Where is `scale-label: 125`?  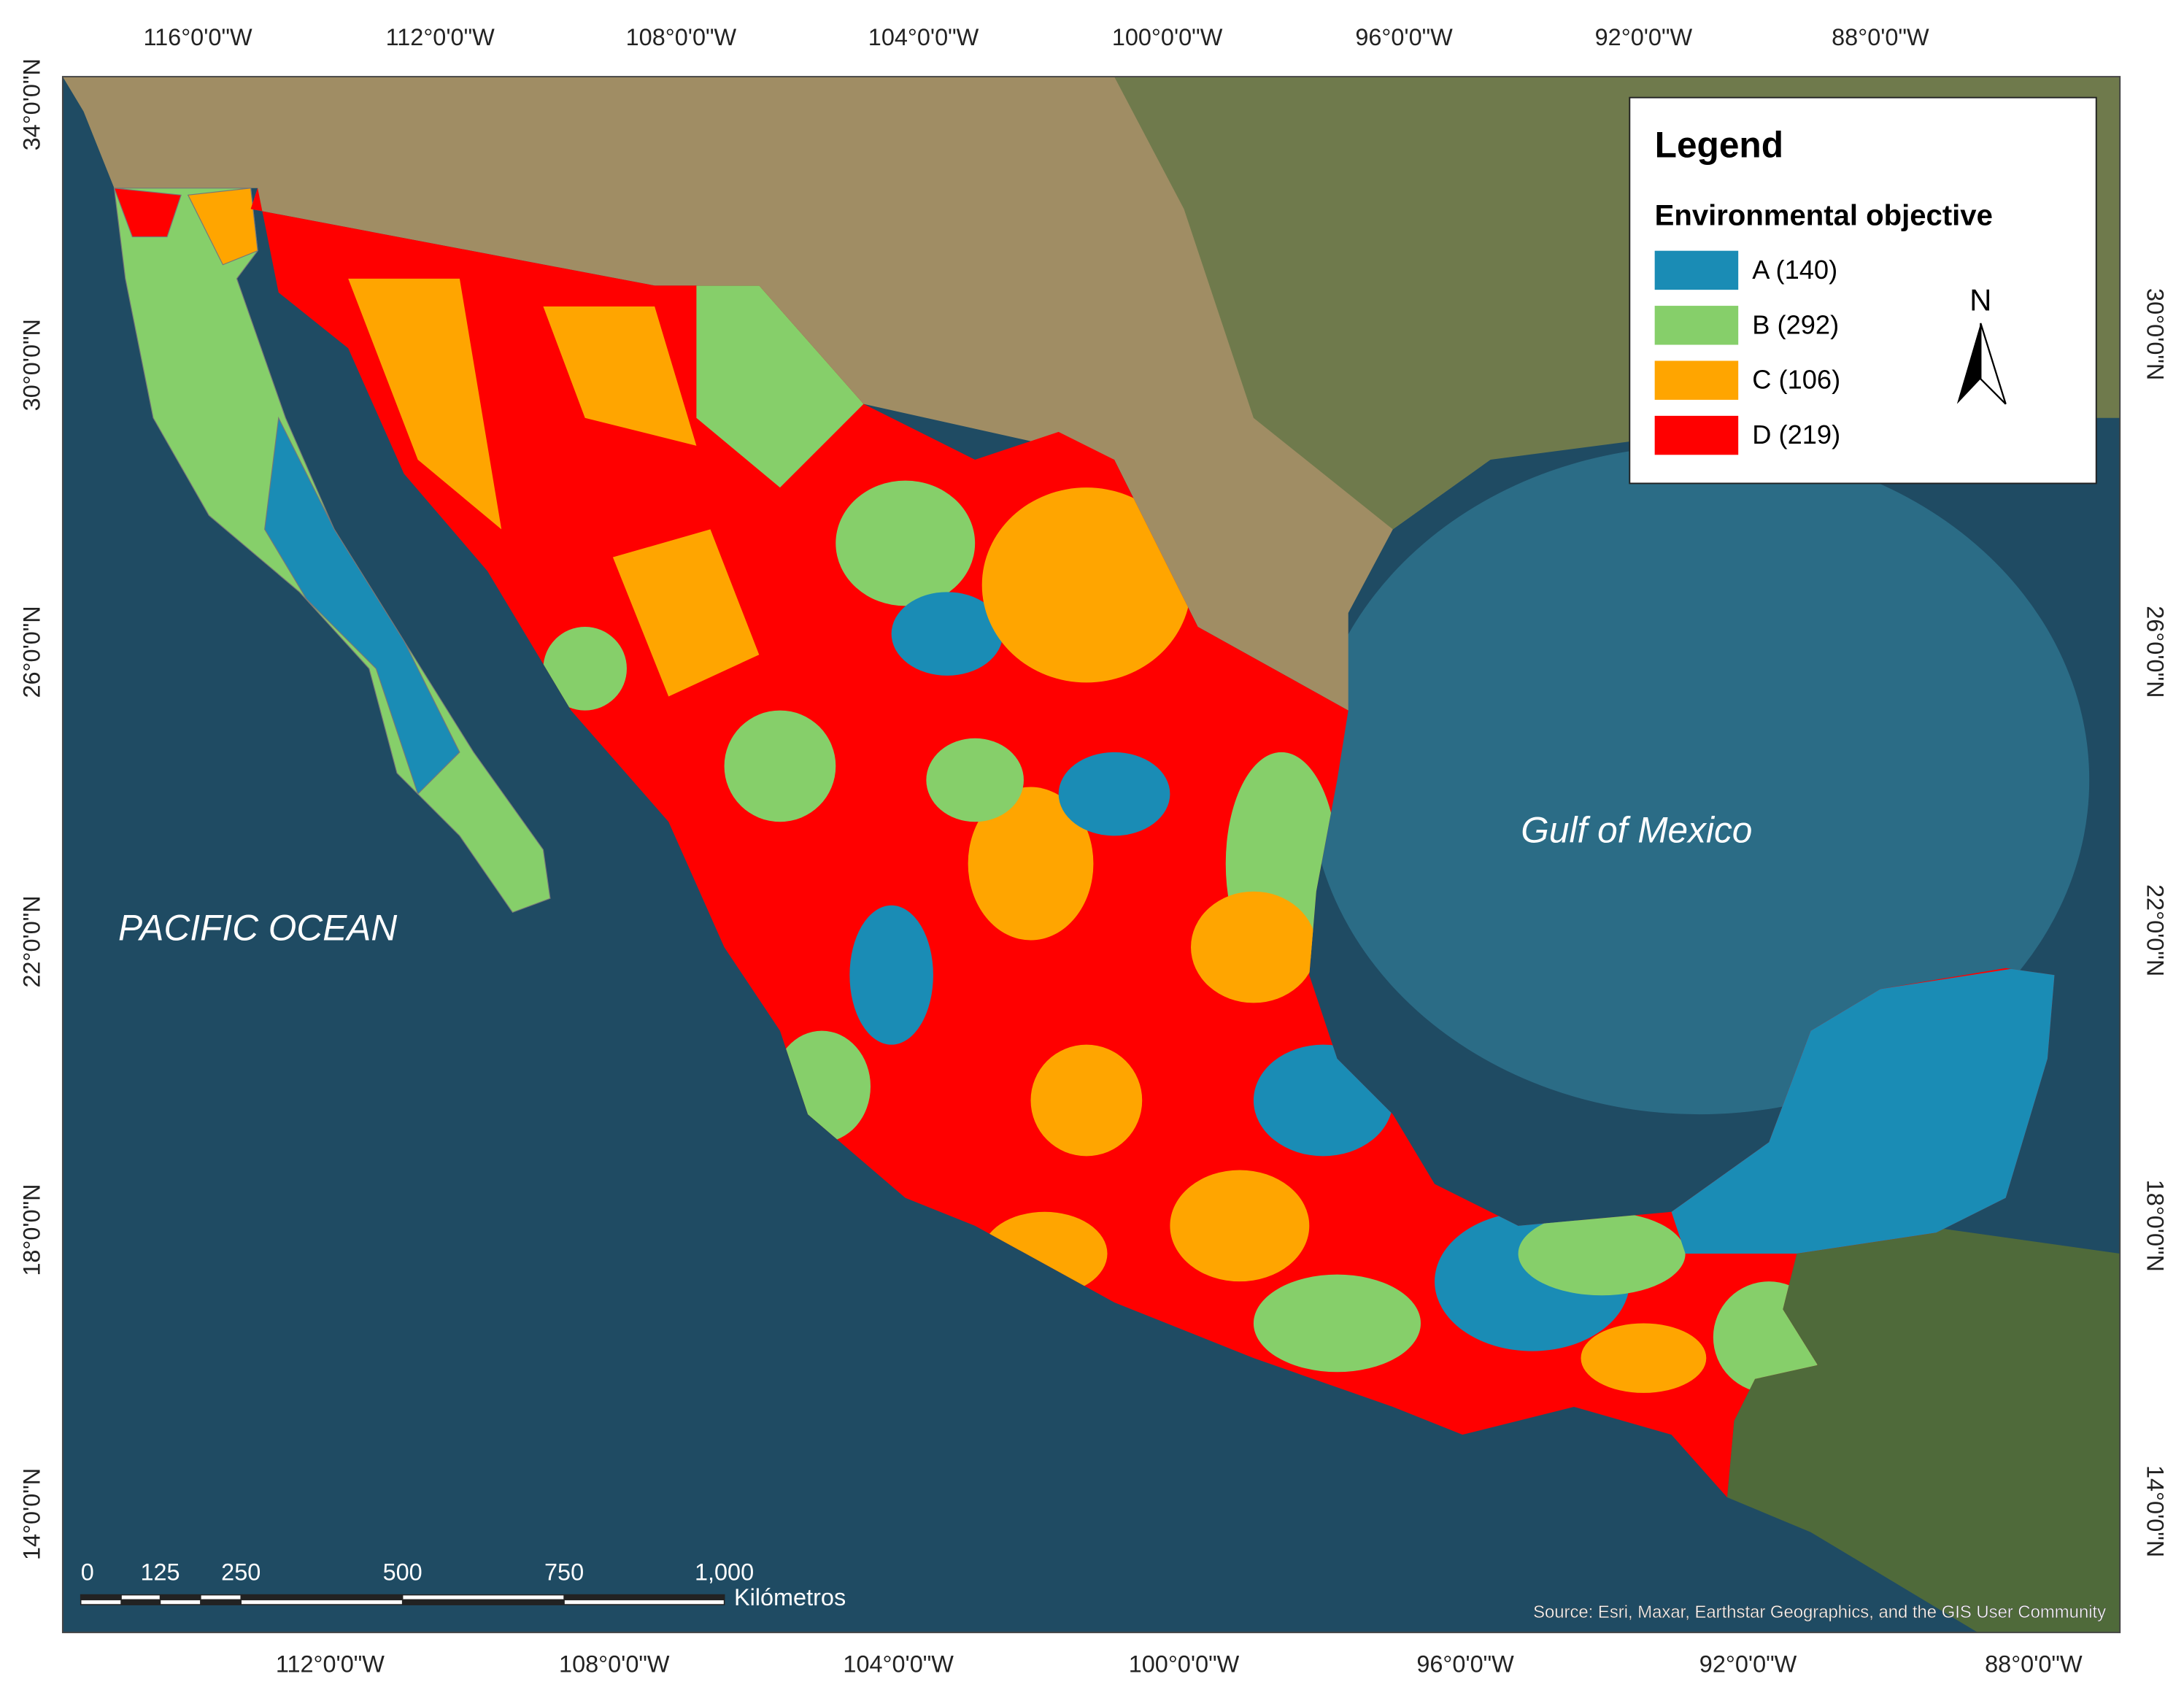 scale-label: 125 is located at coordinates (160, 1572).